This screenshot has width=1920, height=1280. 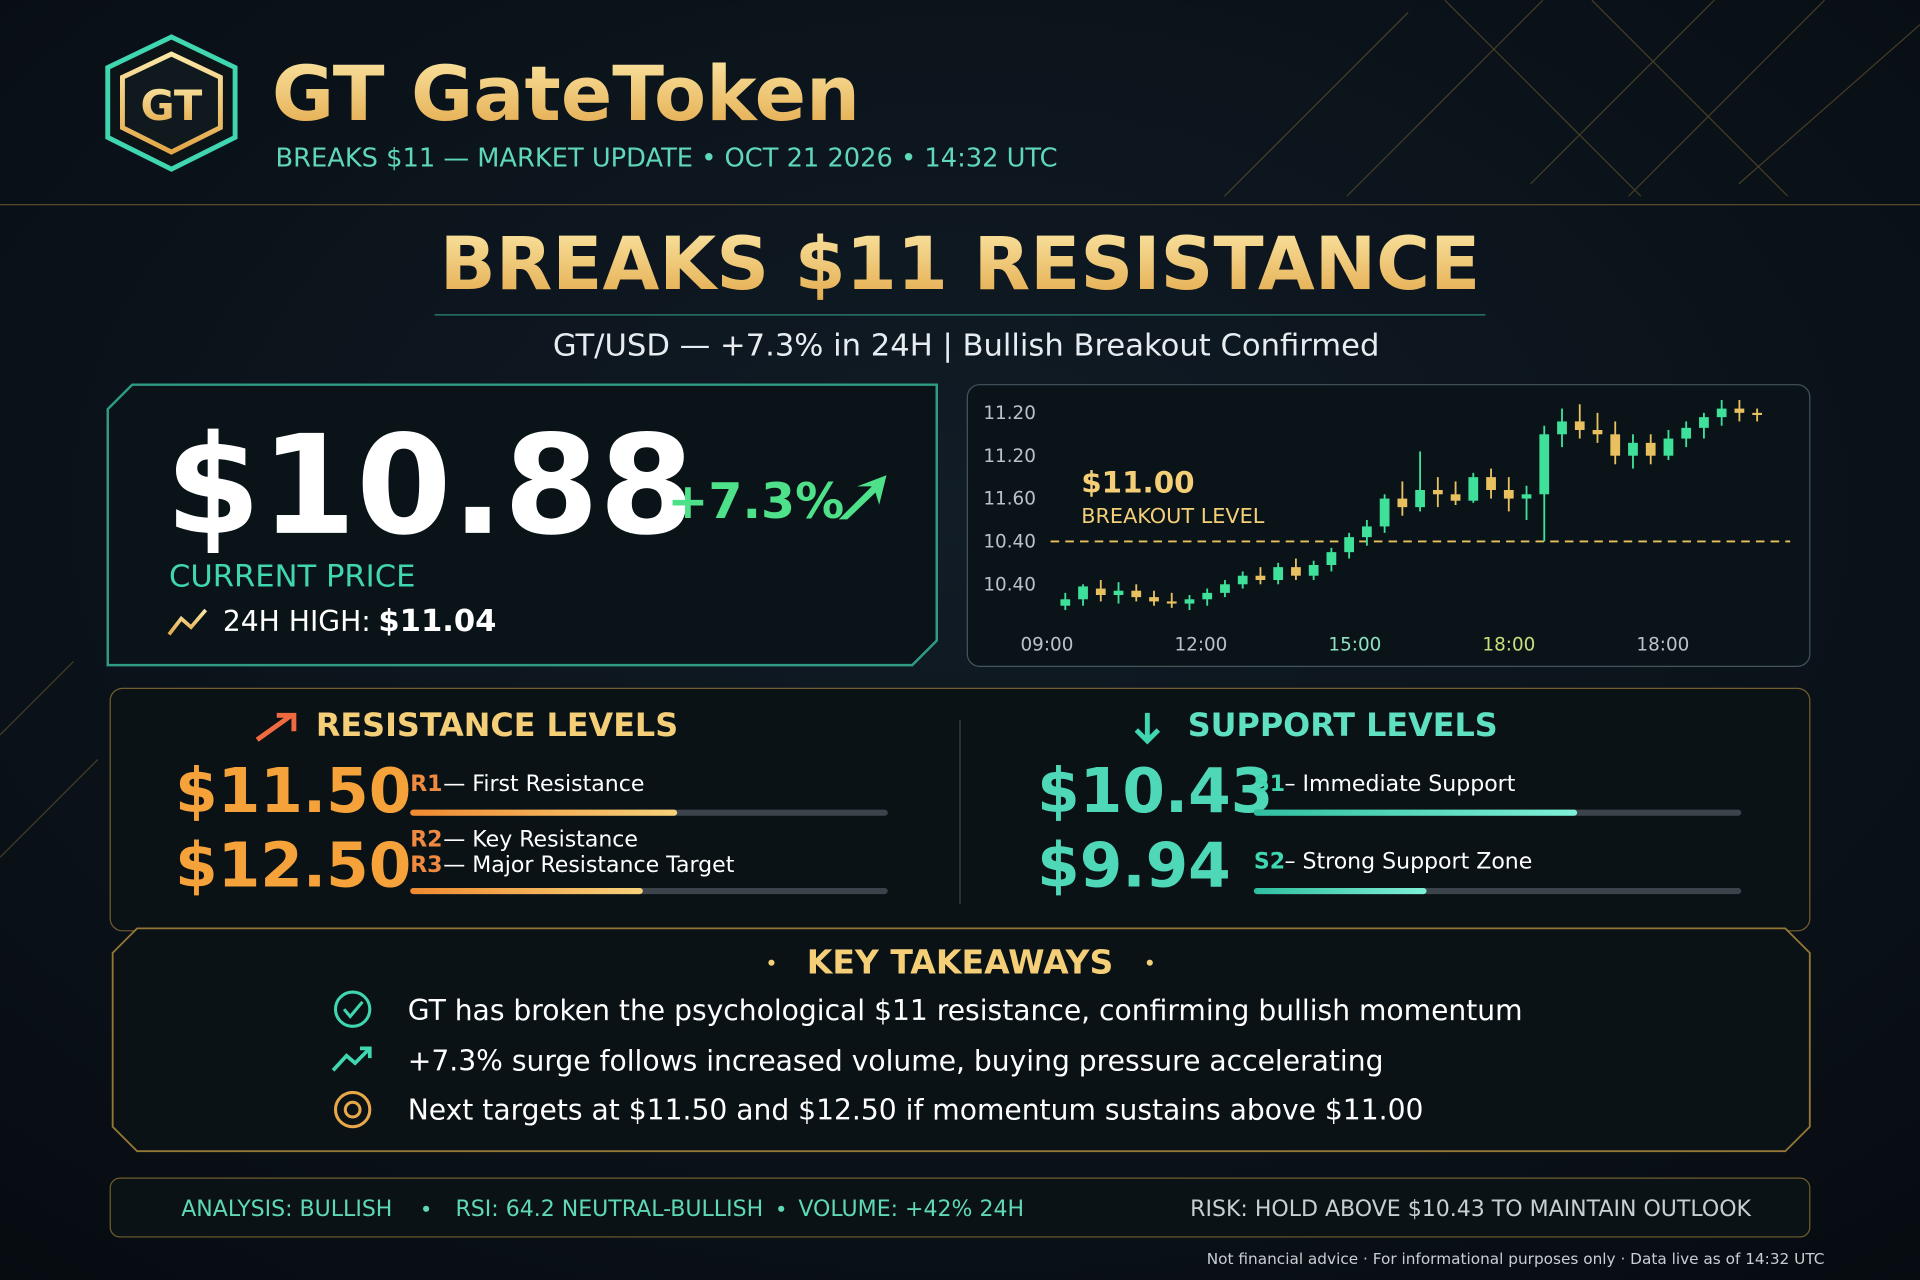 I want to click on price-change: +7.3%, so click(x=755, y=501).